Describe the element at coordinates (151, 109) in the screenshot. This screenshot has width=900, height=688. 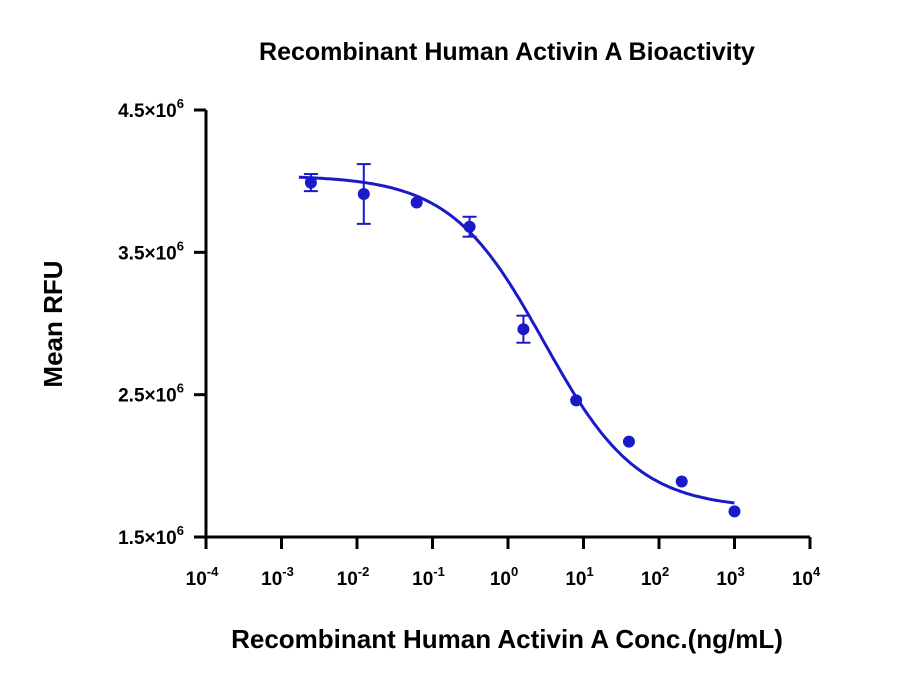
I see `y-tick-label: 4.5×10⁶` at that location.